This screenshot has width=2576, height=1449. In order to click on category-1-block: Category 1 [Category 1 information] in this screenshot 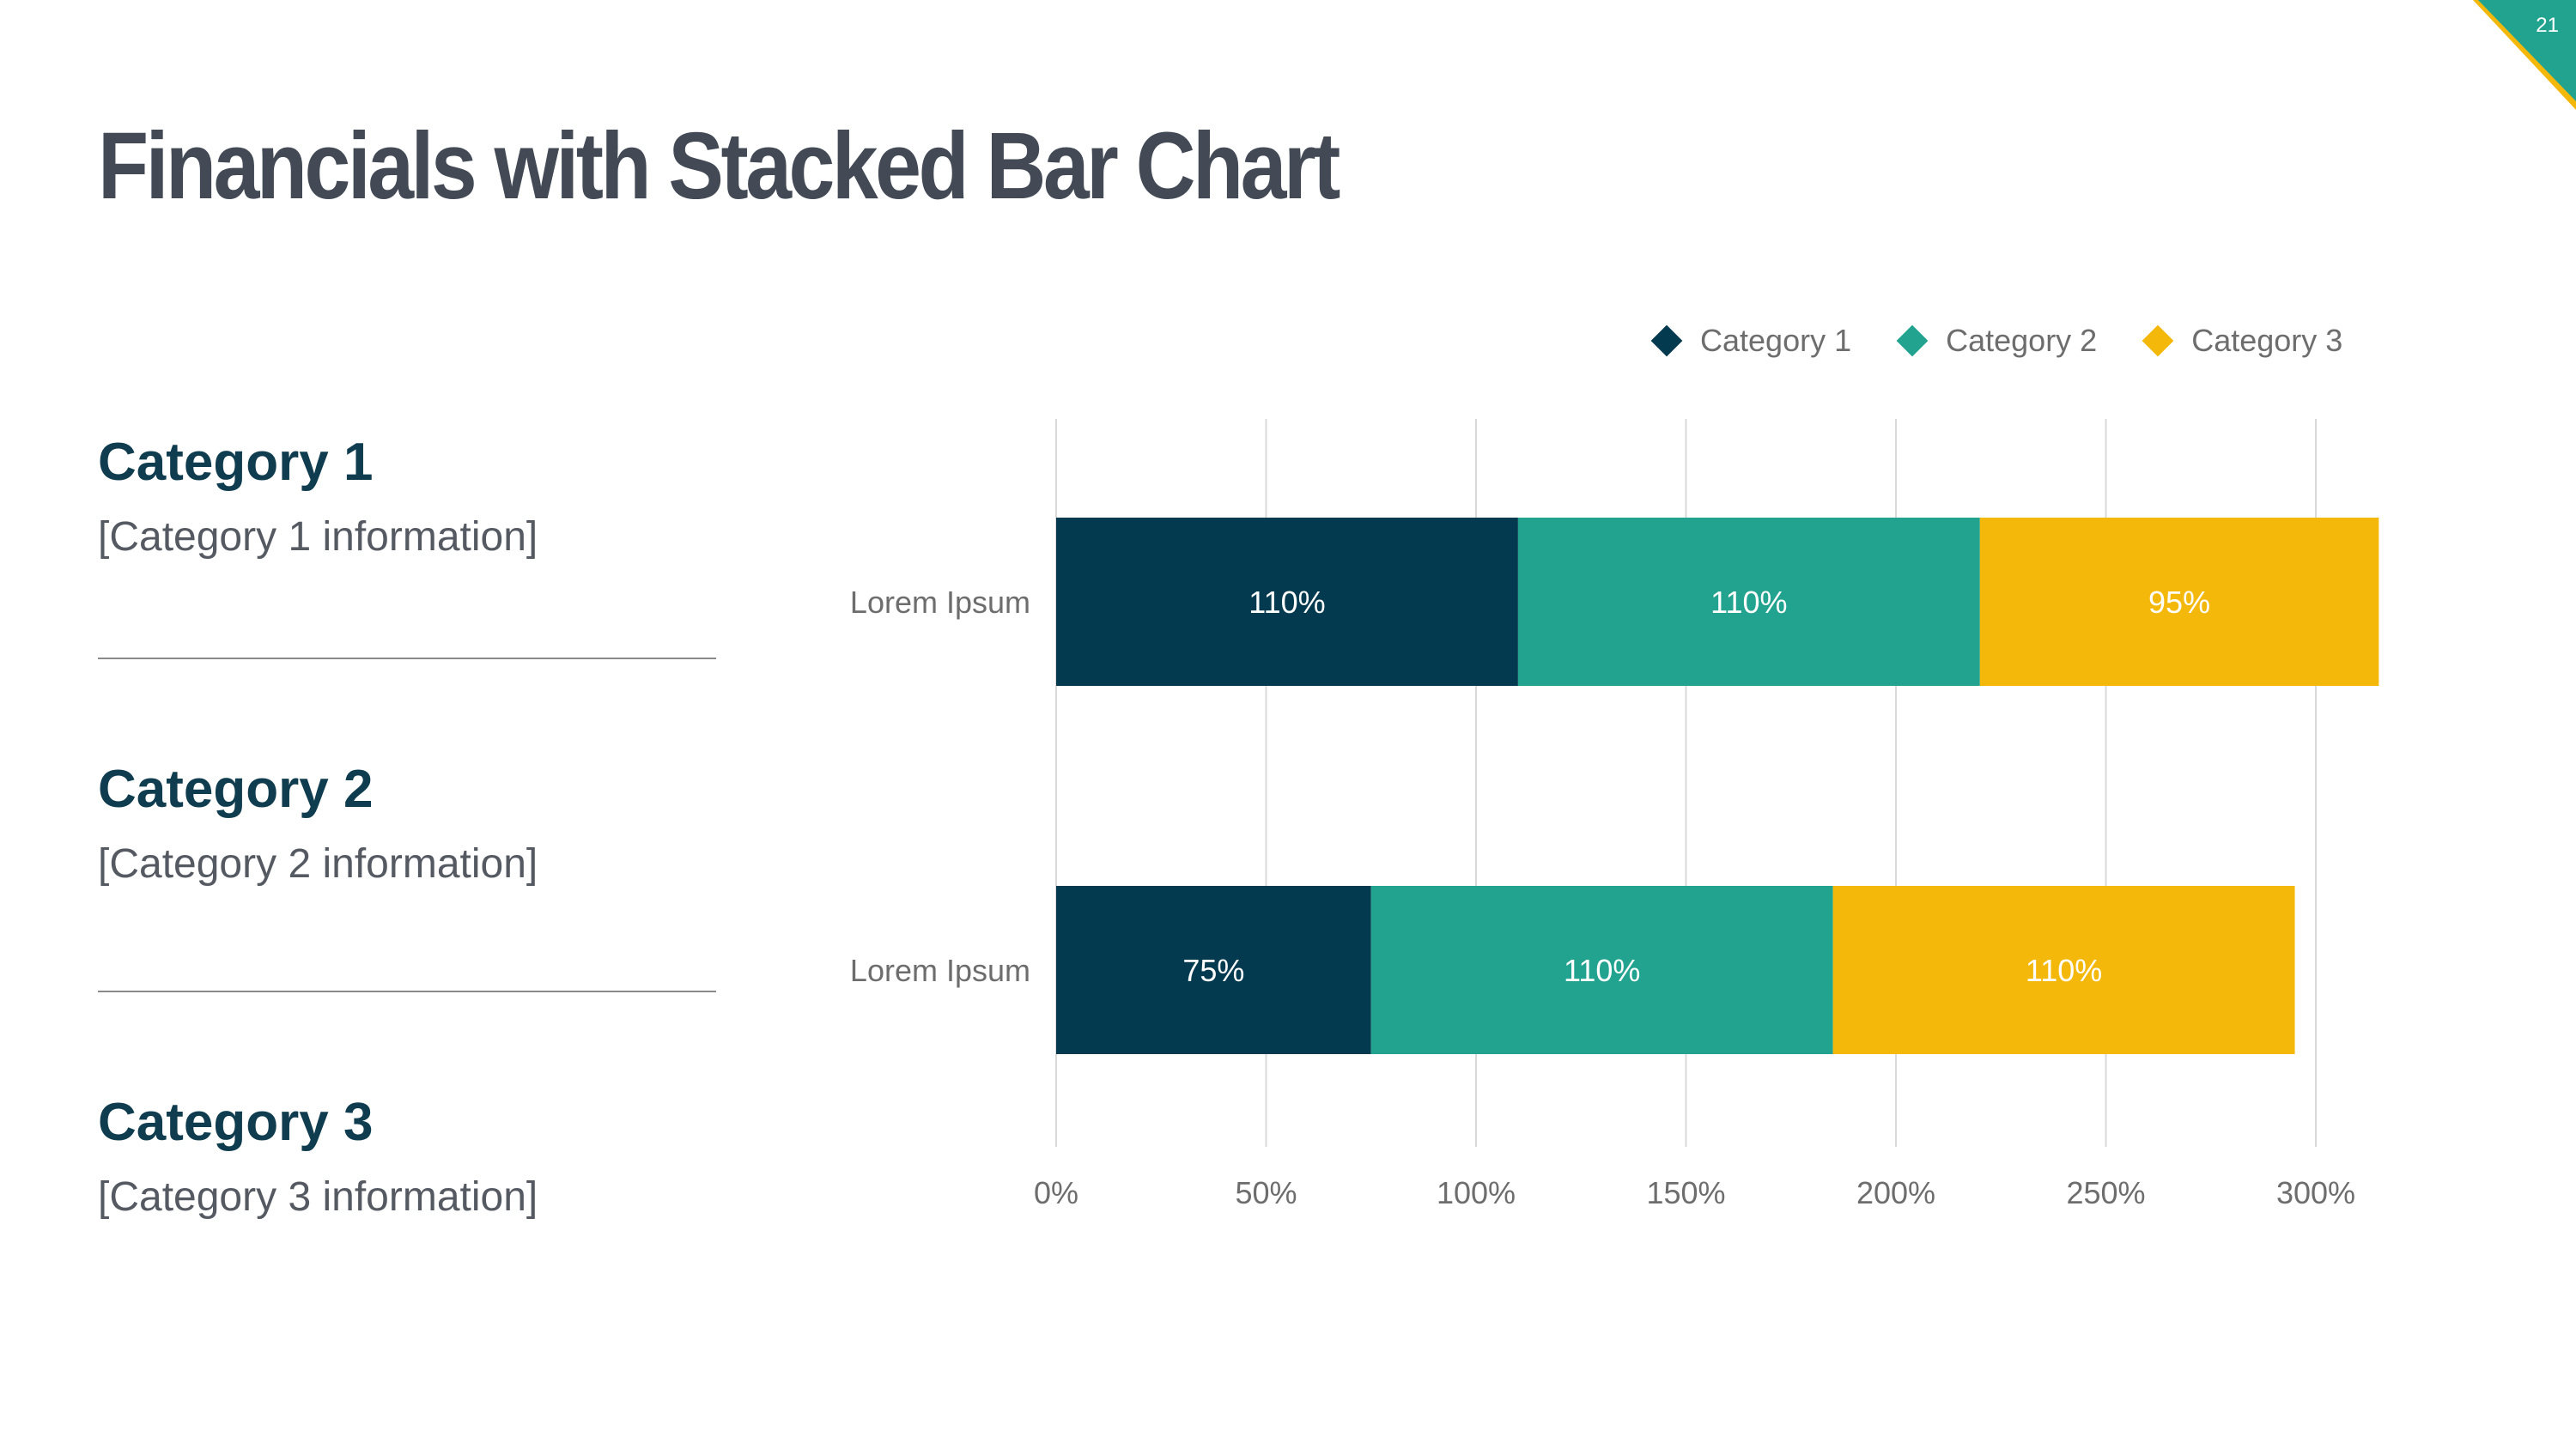, I will do `click(407, 497)`.